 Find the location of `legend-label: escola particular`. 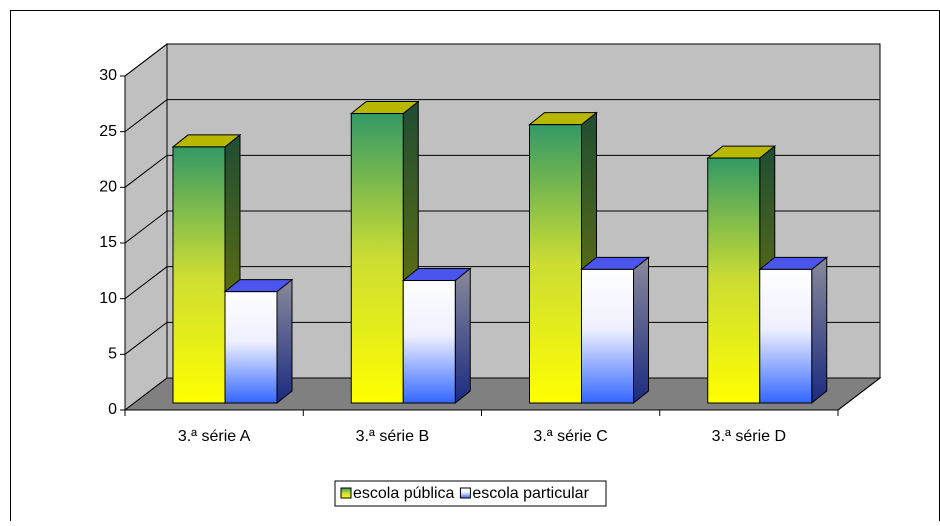

legend-label: escola particular is located at coordinates (530, 493).